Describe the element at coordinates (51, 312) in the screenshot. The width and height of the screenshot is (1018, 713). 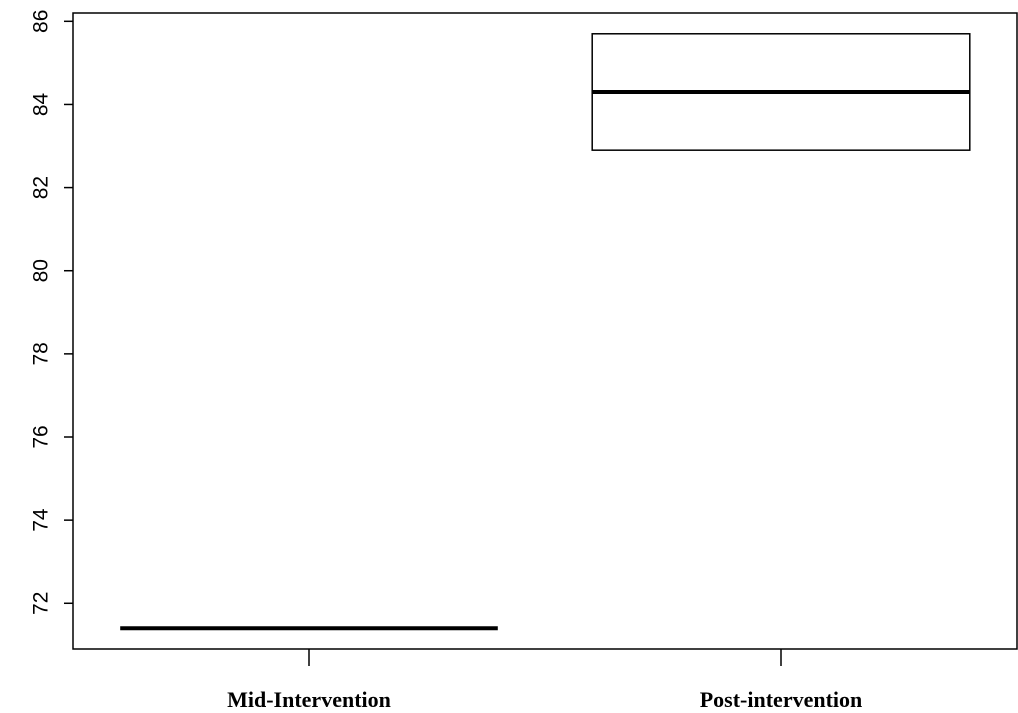
I see `y-axis: 72 74 76 78 80 82 84 86` at that location.